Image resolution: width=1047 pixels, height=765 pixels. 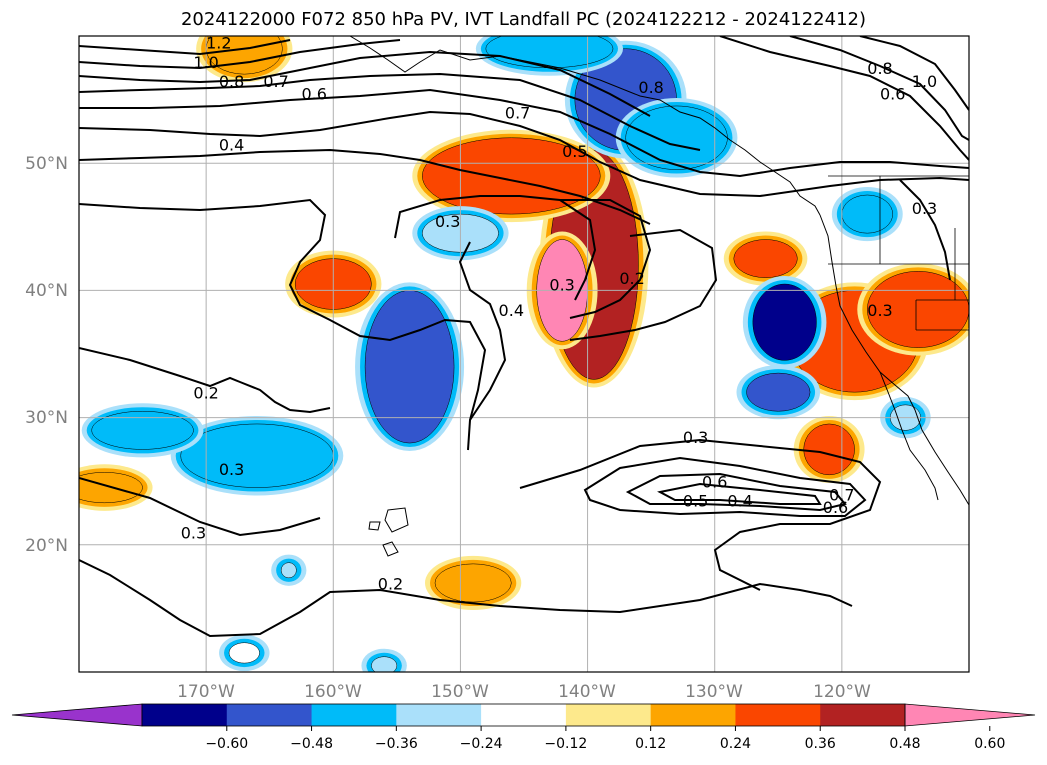 What do you see at coordinates (842, 692) in the screenshot?
I see `lon-label-120w: 120°W` at bounding box center [842, 692].